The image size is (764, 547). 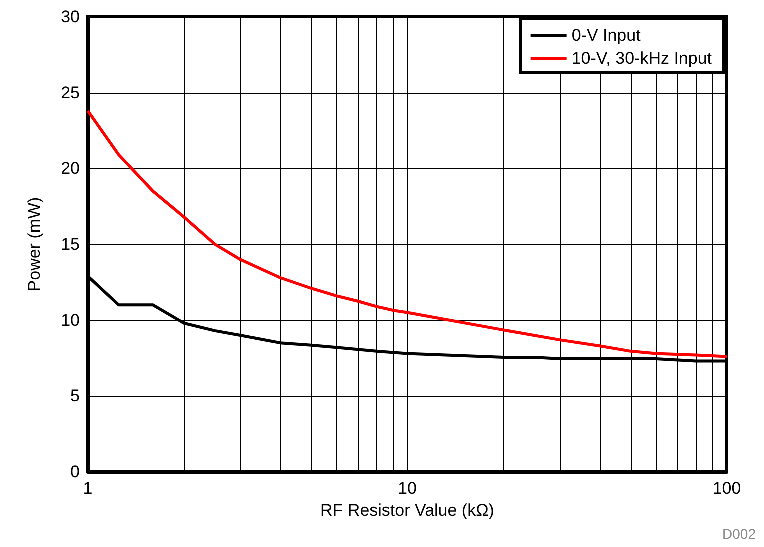 What do you see at coordinates (607, 35) in the screenshot?
I see `legend-label: 0-V Input` at bounding box center [607, 35].